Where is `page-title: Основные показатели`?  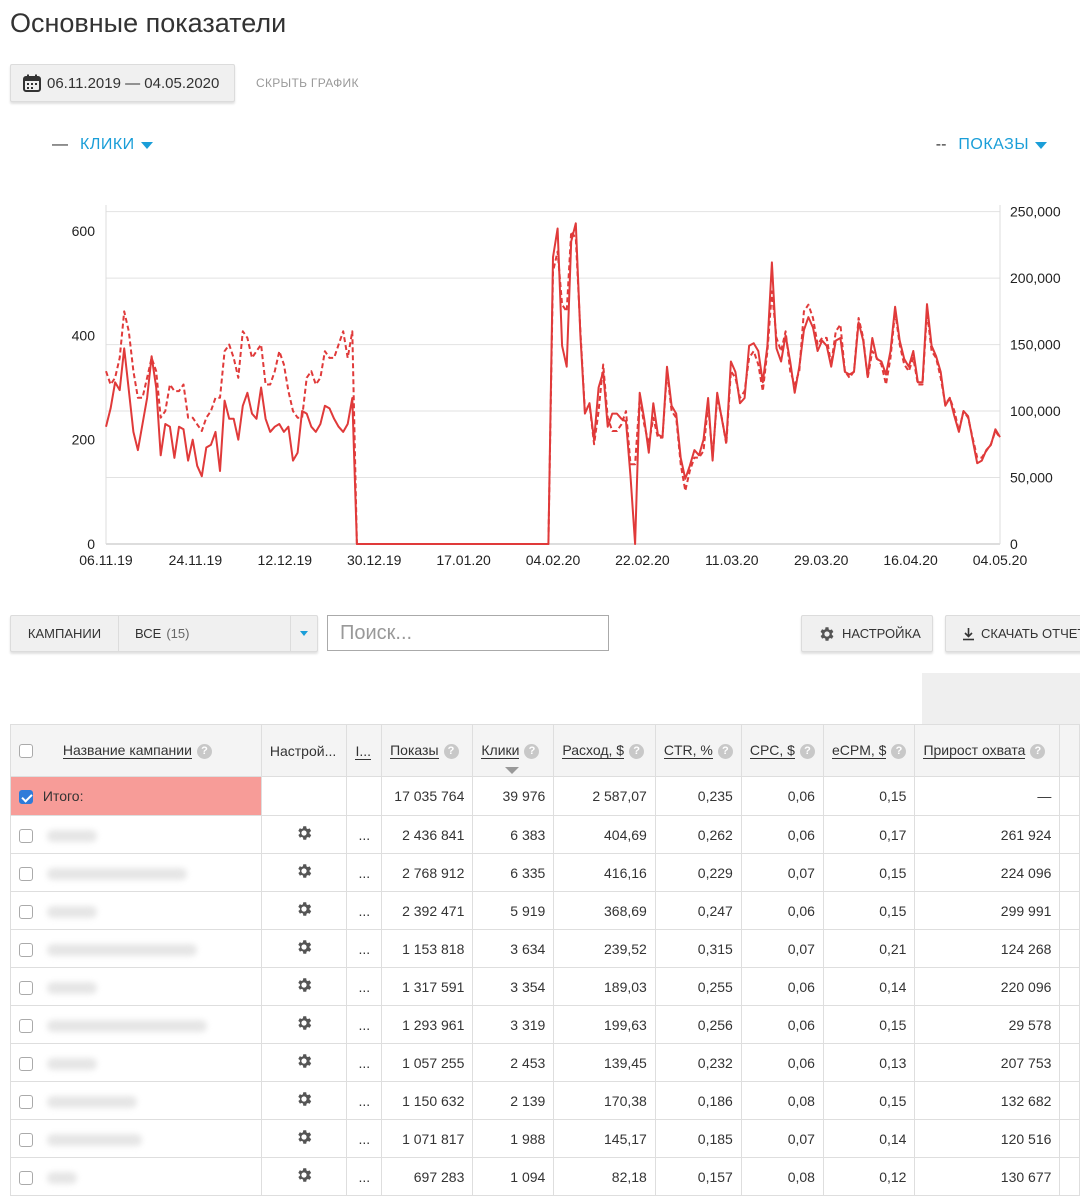 page-title: Основные показатели is located at coordinates (148, 23).